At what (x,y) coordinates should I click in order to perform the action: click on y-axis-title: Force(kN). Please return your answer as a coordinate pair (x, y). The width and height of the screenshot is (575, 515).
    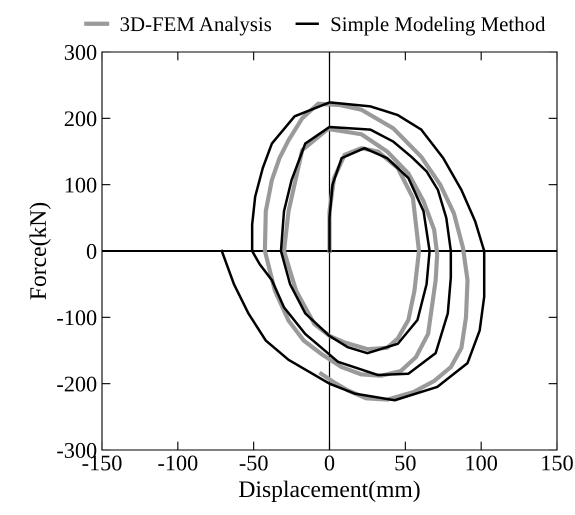
    Looking at the image, I should click on (40, 251).